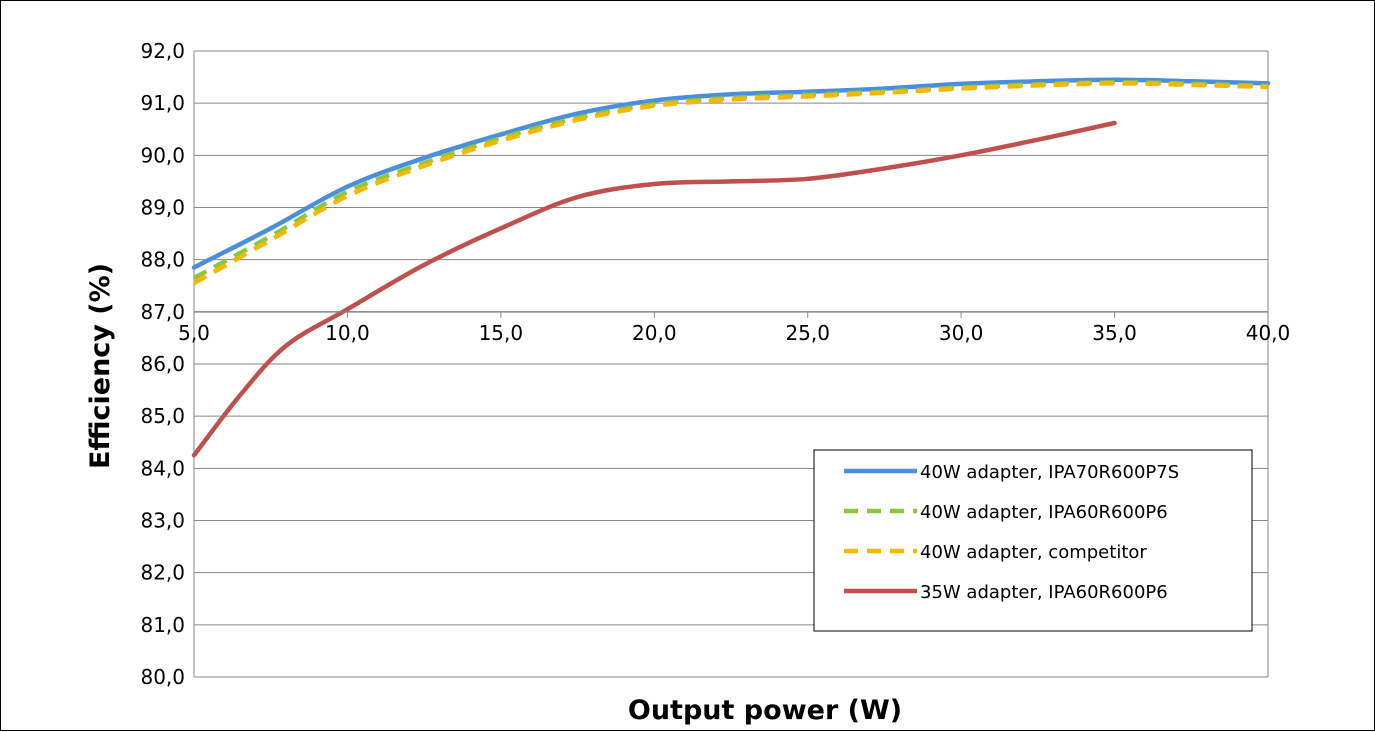 This screenshot has width=1375, height=732. I want to click on x-tick-label: 10,0, so click(347, 333).